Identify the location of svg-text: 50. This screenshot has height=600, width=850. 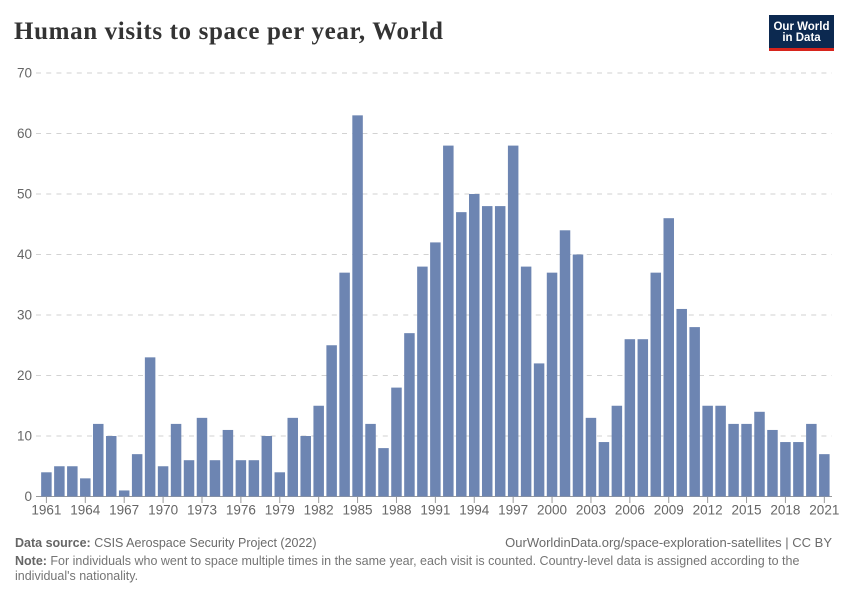
(24, 194).